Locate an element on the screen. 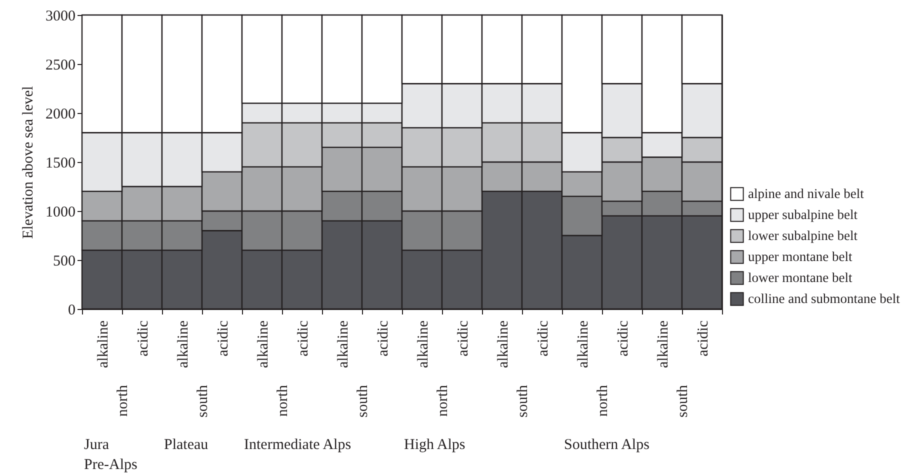  y-tick-label: 1000 is located at coordinates (61, 212).